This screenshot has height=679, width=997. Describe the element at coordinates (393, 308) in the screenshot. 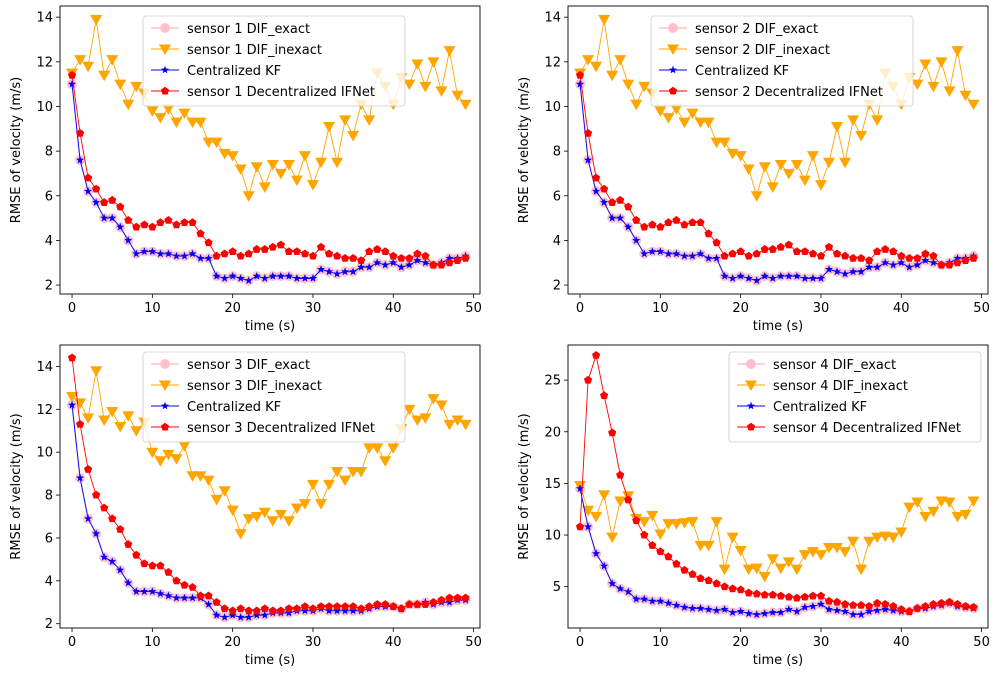

I see `x-tick-label: 40` at that location.